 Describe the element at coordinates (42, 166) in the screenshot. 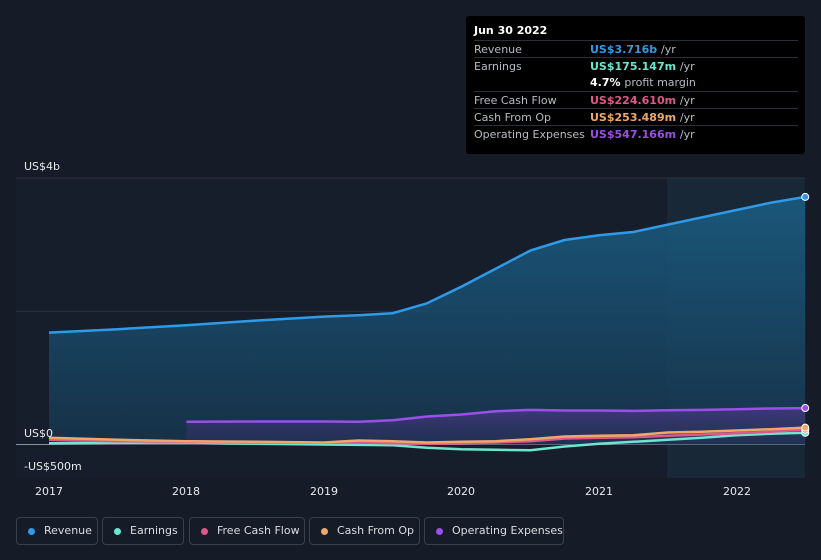

I see `y-tick-label-top: US$4b` at that location.